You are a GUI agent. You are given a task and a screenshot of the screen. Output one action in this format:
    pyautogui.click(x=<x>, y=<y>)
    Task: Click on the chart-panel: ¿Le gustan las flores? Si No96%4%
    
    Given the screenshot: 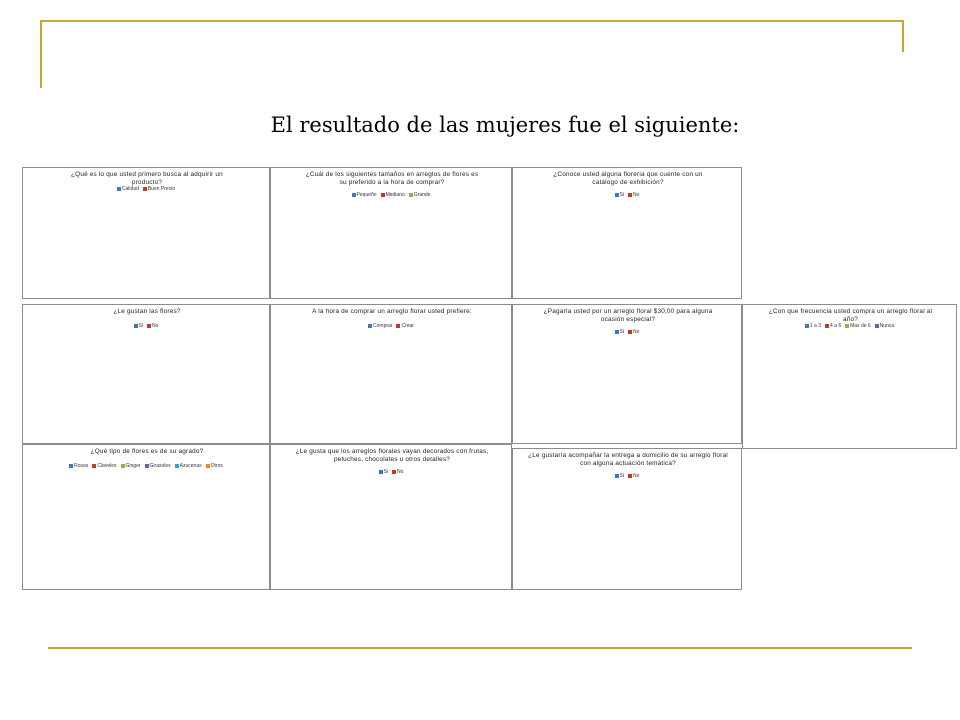 What is the action you would take?
    pyautogui.click(x=146, y=374)
    